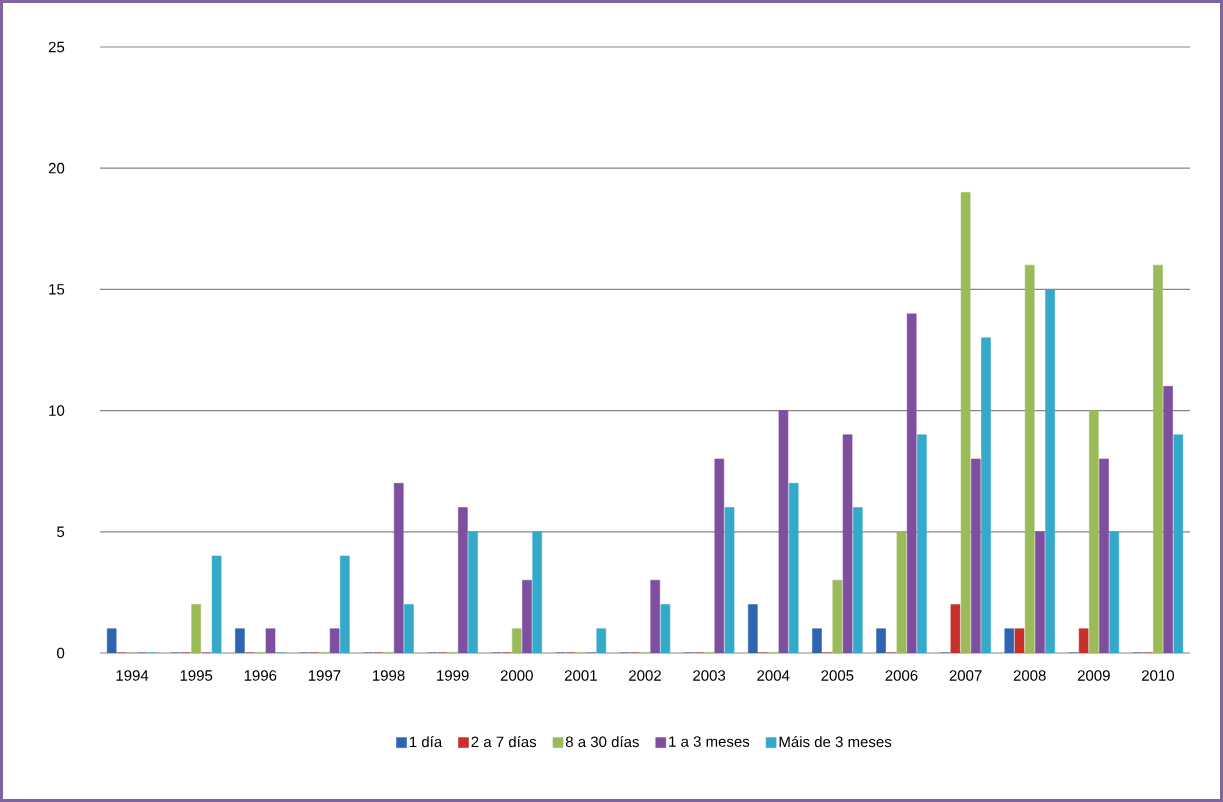 This screenshot has width=1223, height=802. Describe the element at coordinates (965, 675) in the screenshot. I see `x-tick-label: 2007` at that location.